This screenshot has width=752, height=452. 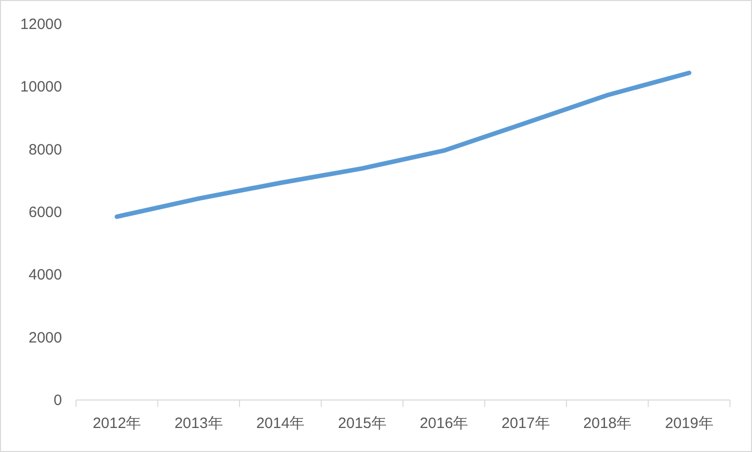 What do you see at coordinates (362, 423) in the screenshot?
I see `x-tick-label: 2015年` at bounding box center [362, 423].